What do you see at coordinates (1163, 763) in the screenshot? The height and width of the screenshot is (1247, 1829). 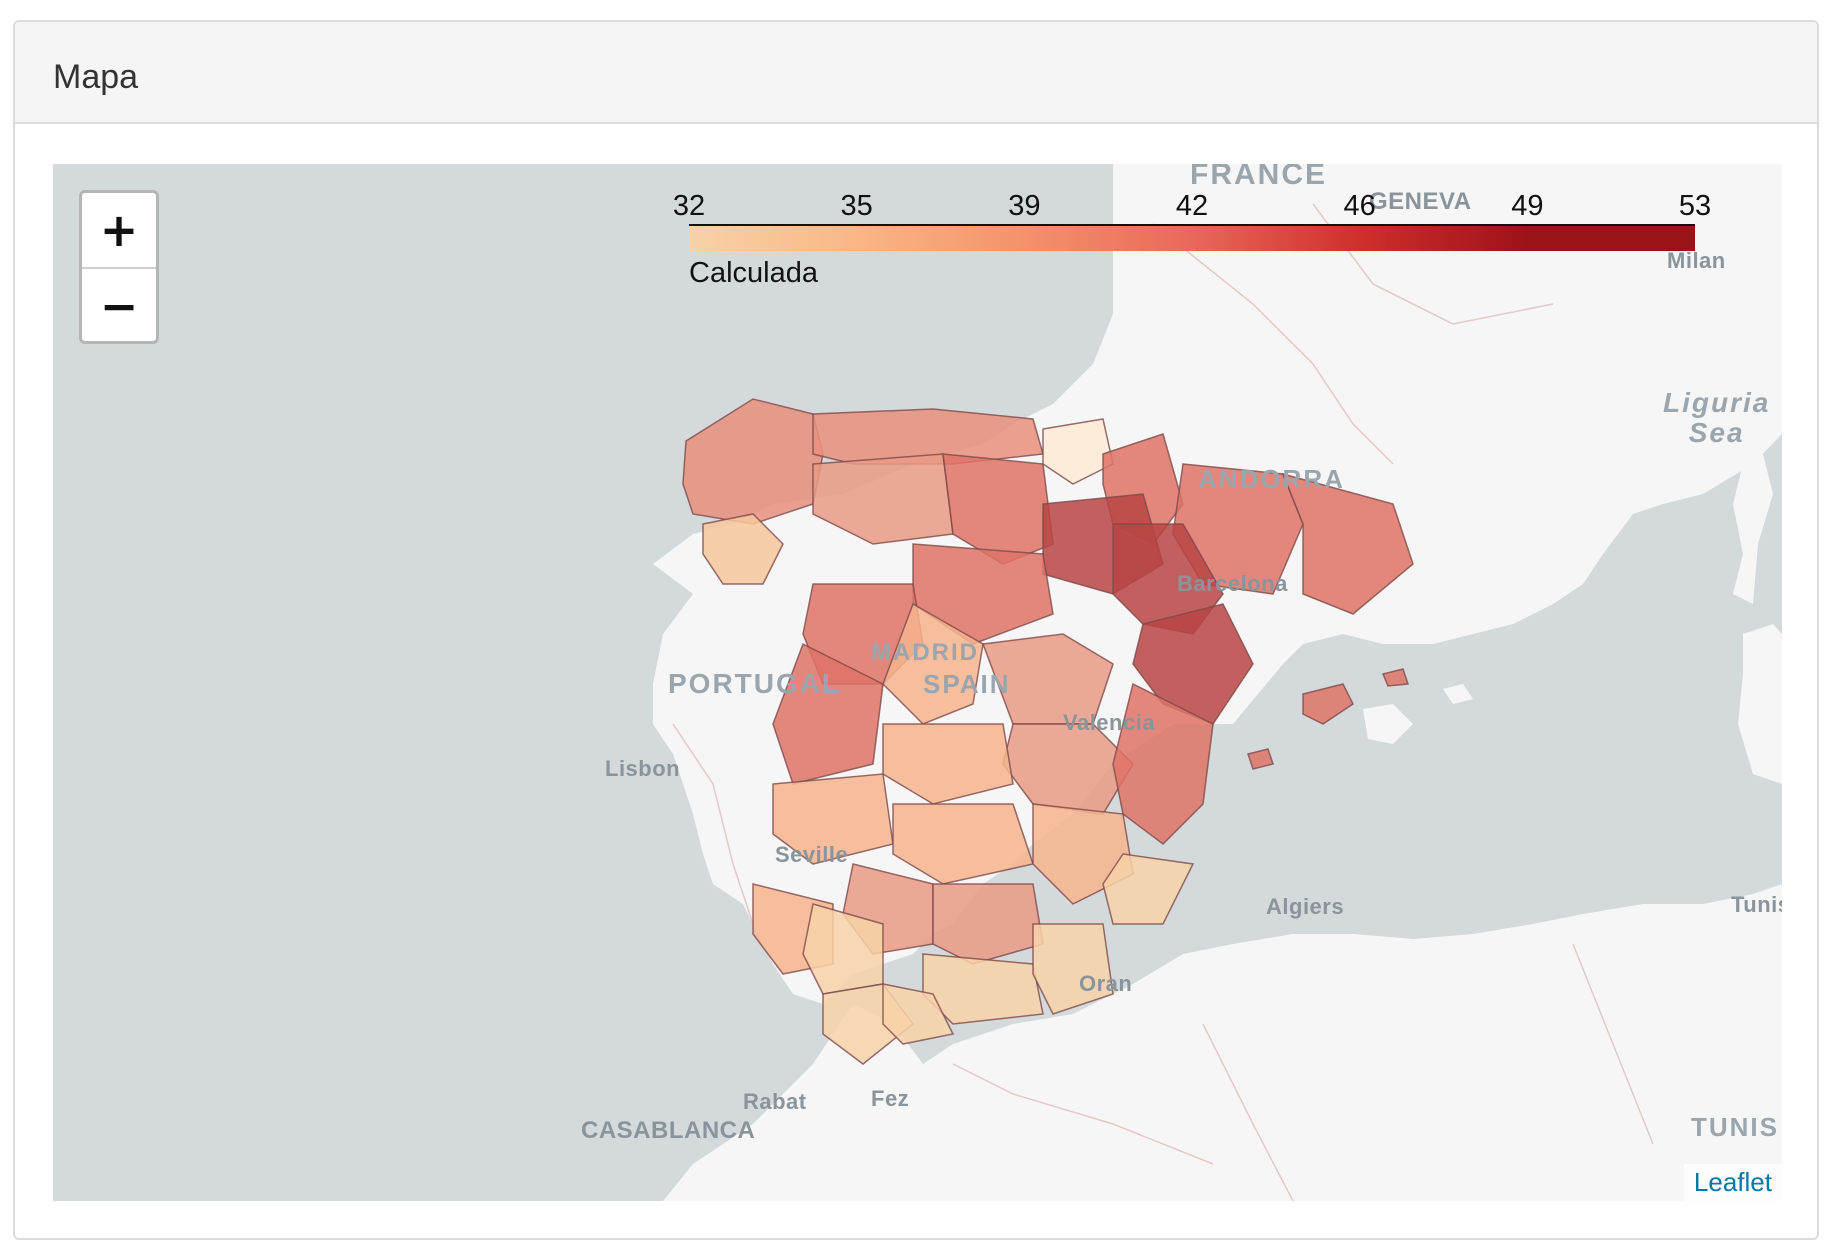 I see `province-valencia` at bounding box center [1163, 763].